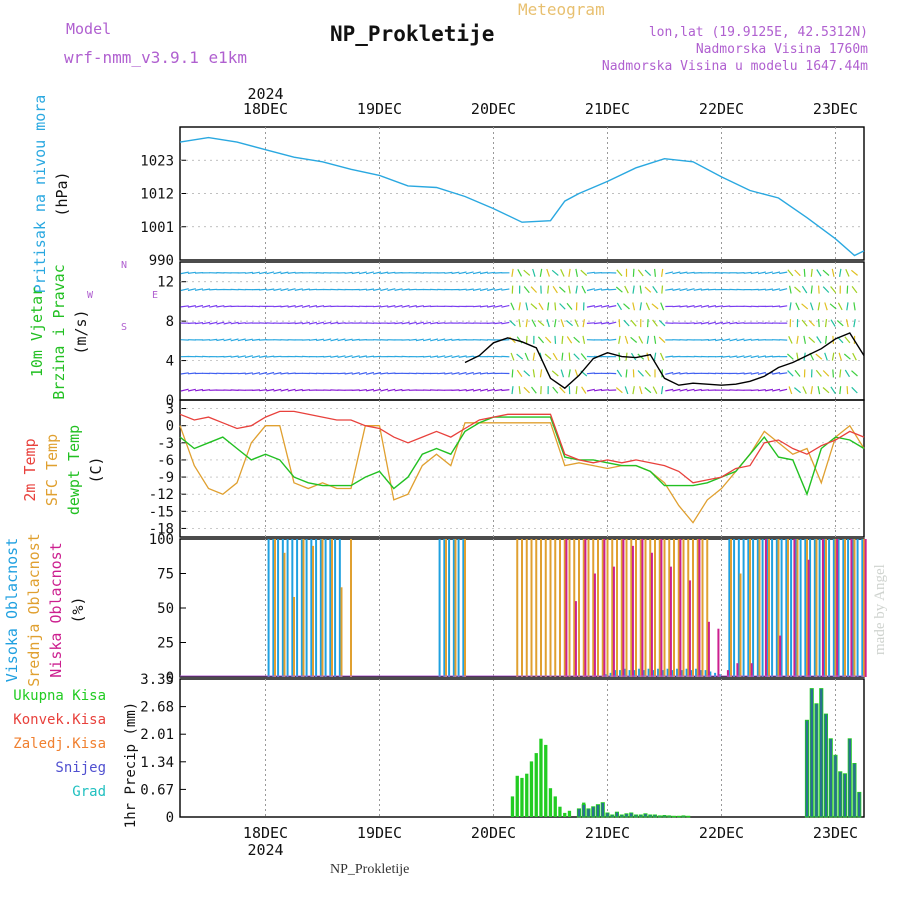 The width and height of the screenshot is (900, 900). I want to click on precip-legend-item: Konvek.Kisa, so click(59, 720).